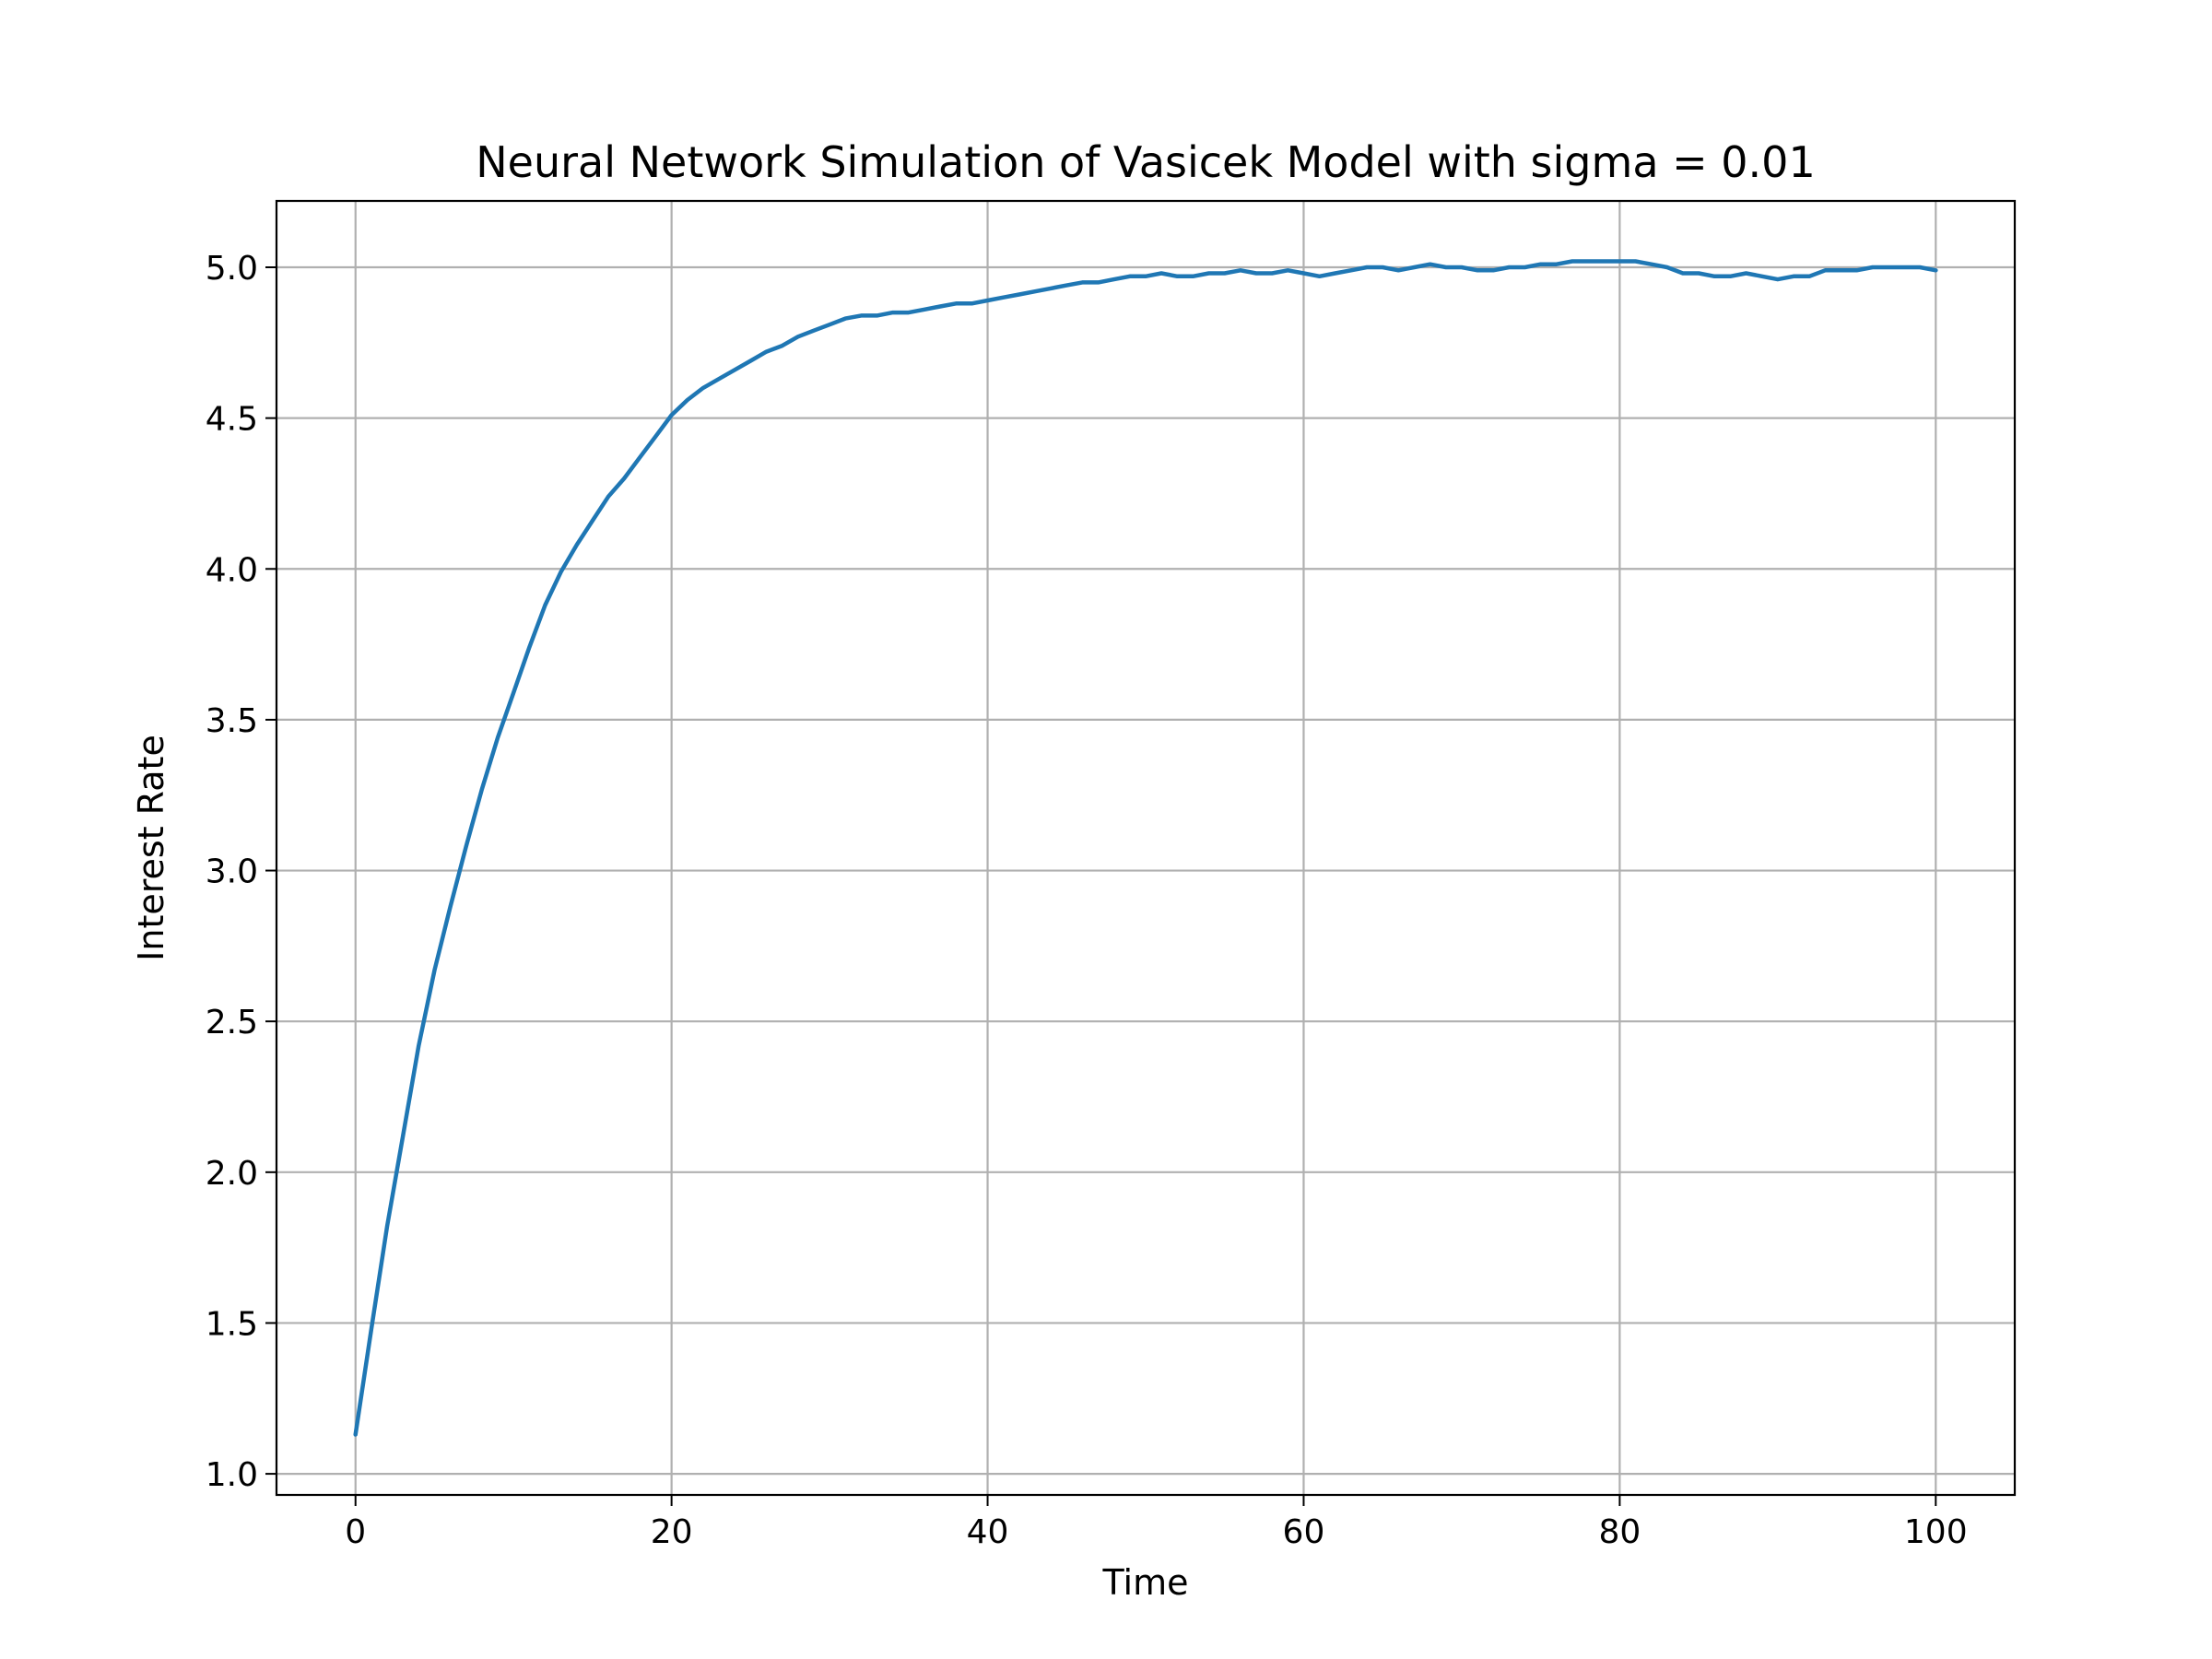 The width and height of the screenshot is (2212, 1659). I want to click on y-axis-label: Interest Rate, so click(151, 848).